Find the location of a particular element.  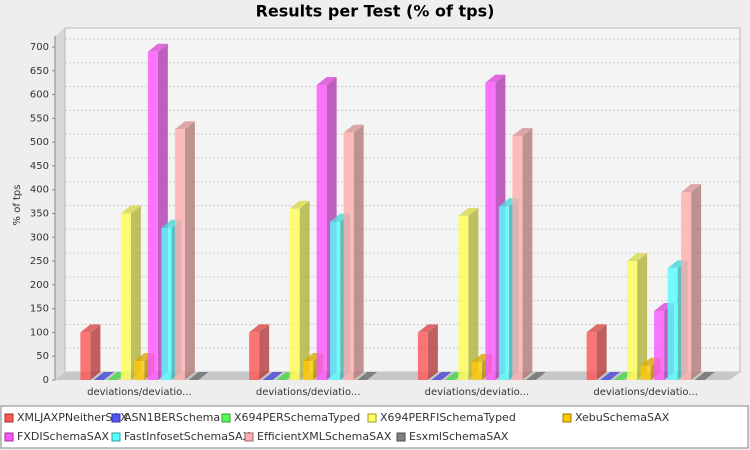

y-tick-label: 650 is located at coordinates (39, 71).